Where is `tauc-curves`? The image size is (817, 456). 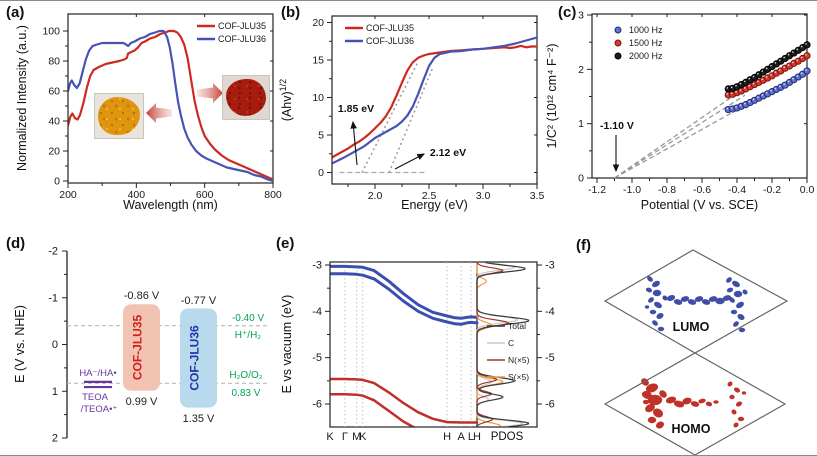 tauc-curves is located at coordinates (434, 100).